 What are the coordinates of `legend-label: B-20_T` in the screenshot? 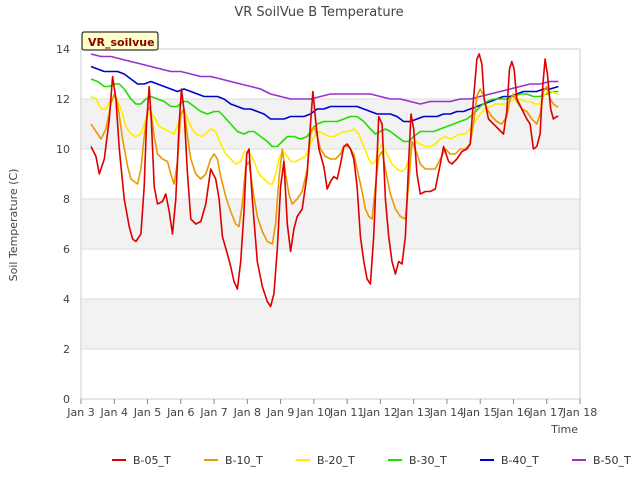 It's located at (336, 460).